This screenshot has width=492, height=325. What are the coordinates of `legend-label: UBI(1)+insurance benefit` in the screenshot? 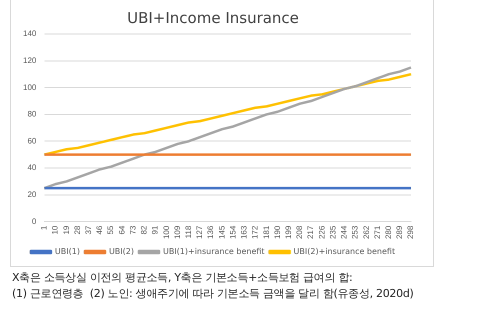 It's located at (213, 251).